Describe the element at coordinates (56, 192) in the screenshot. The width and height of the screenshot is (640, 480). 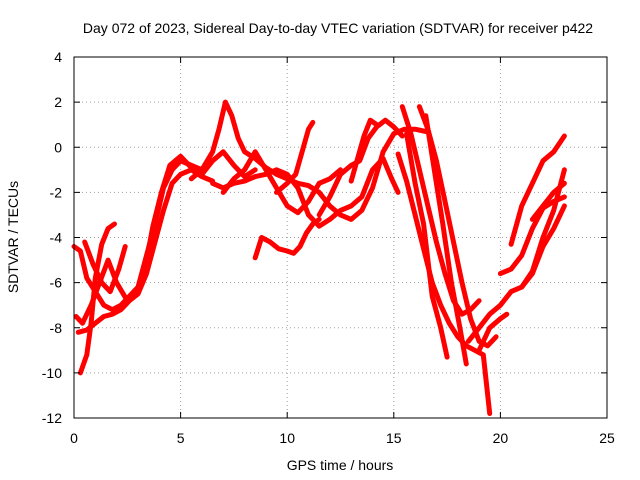
I see `y-tick-label: -2` at that location.